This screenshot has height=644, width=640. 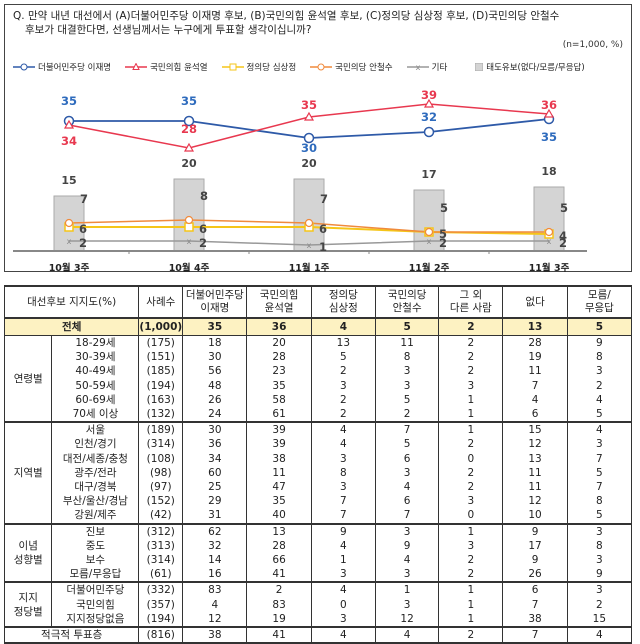 I want to click on value-cell: 14, so click(x=215, y=560).